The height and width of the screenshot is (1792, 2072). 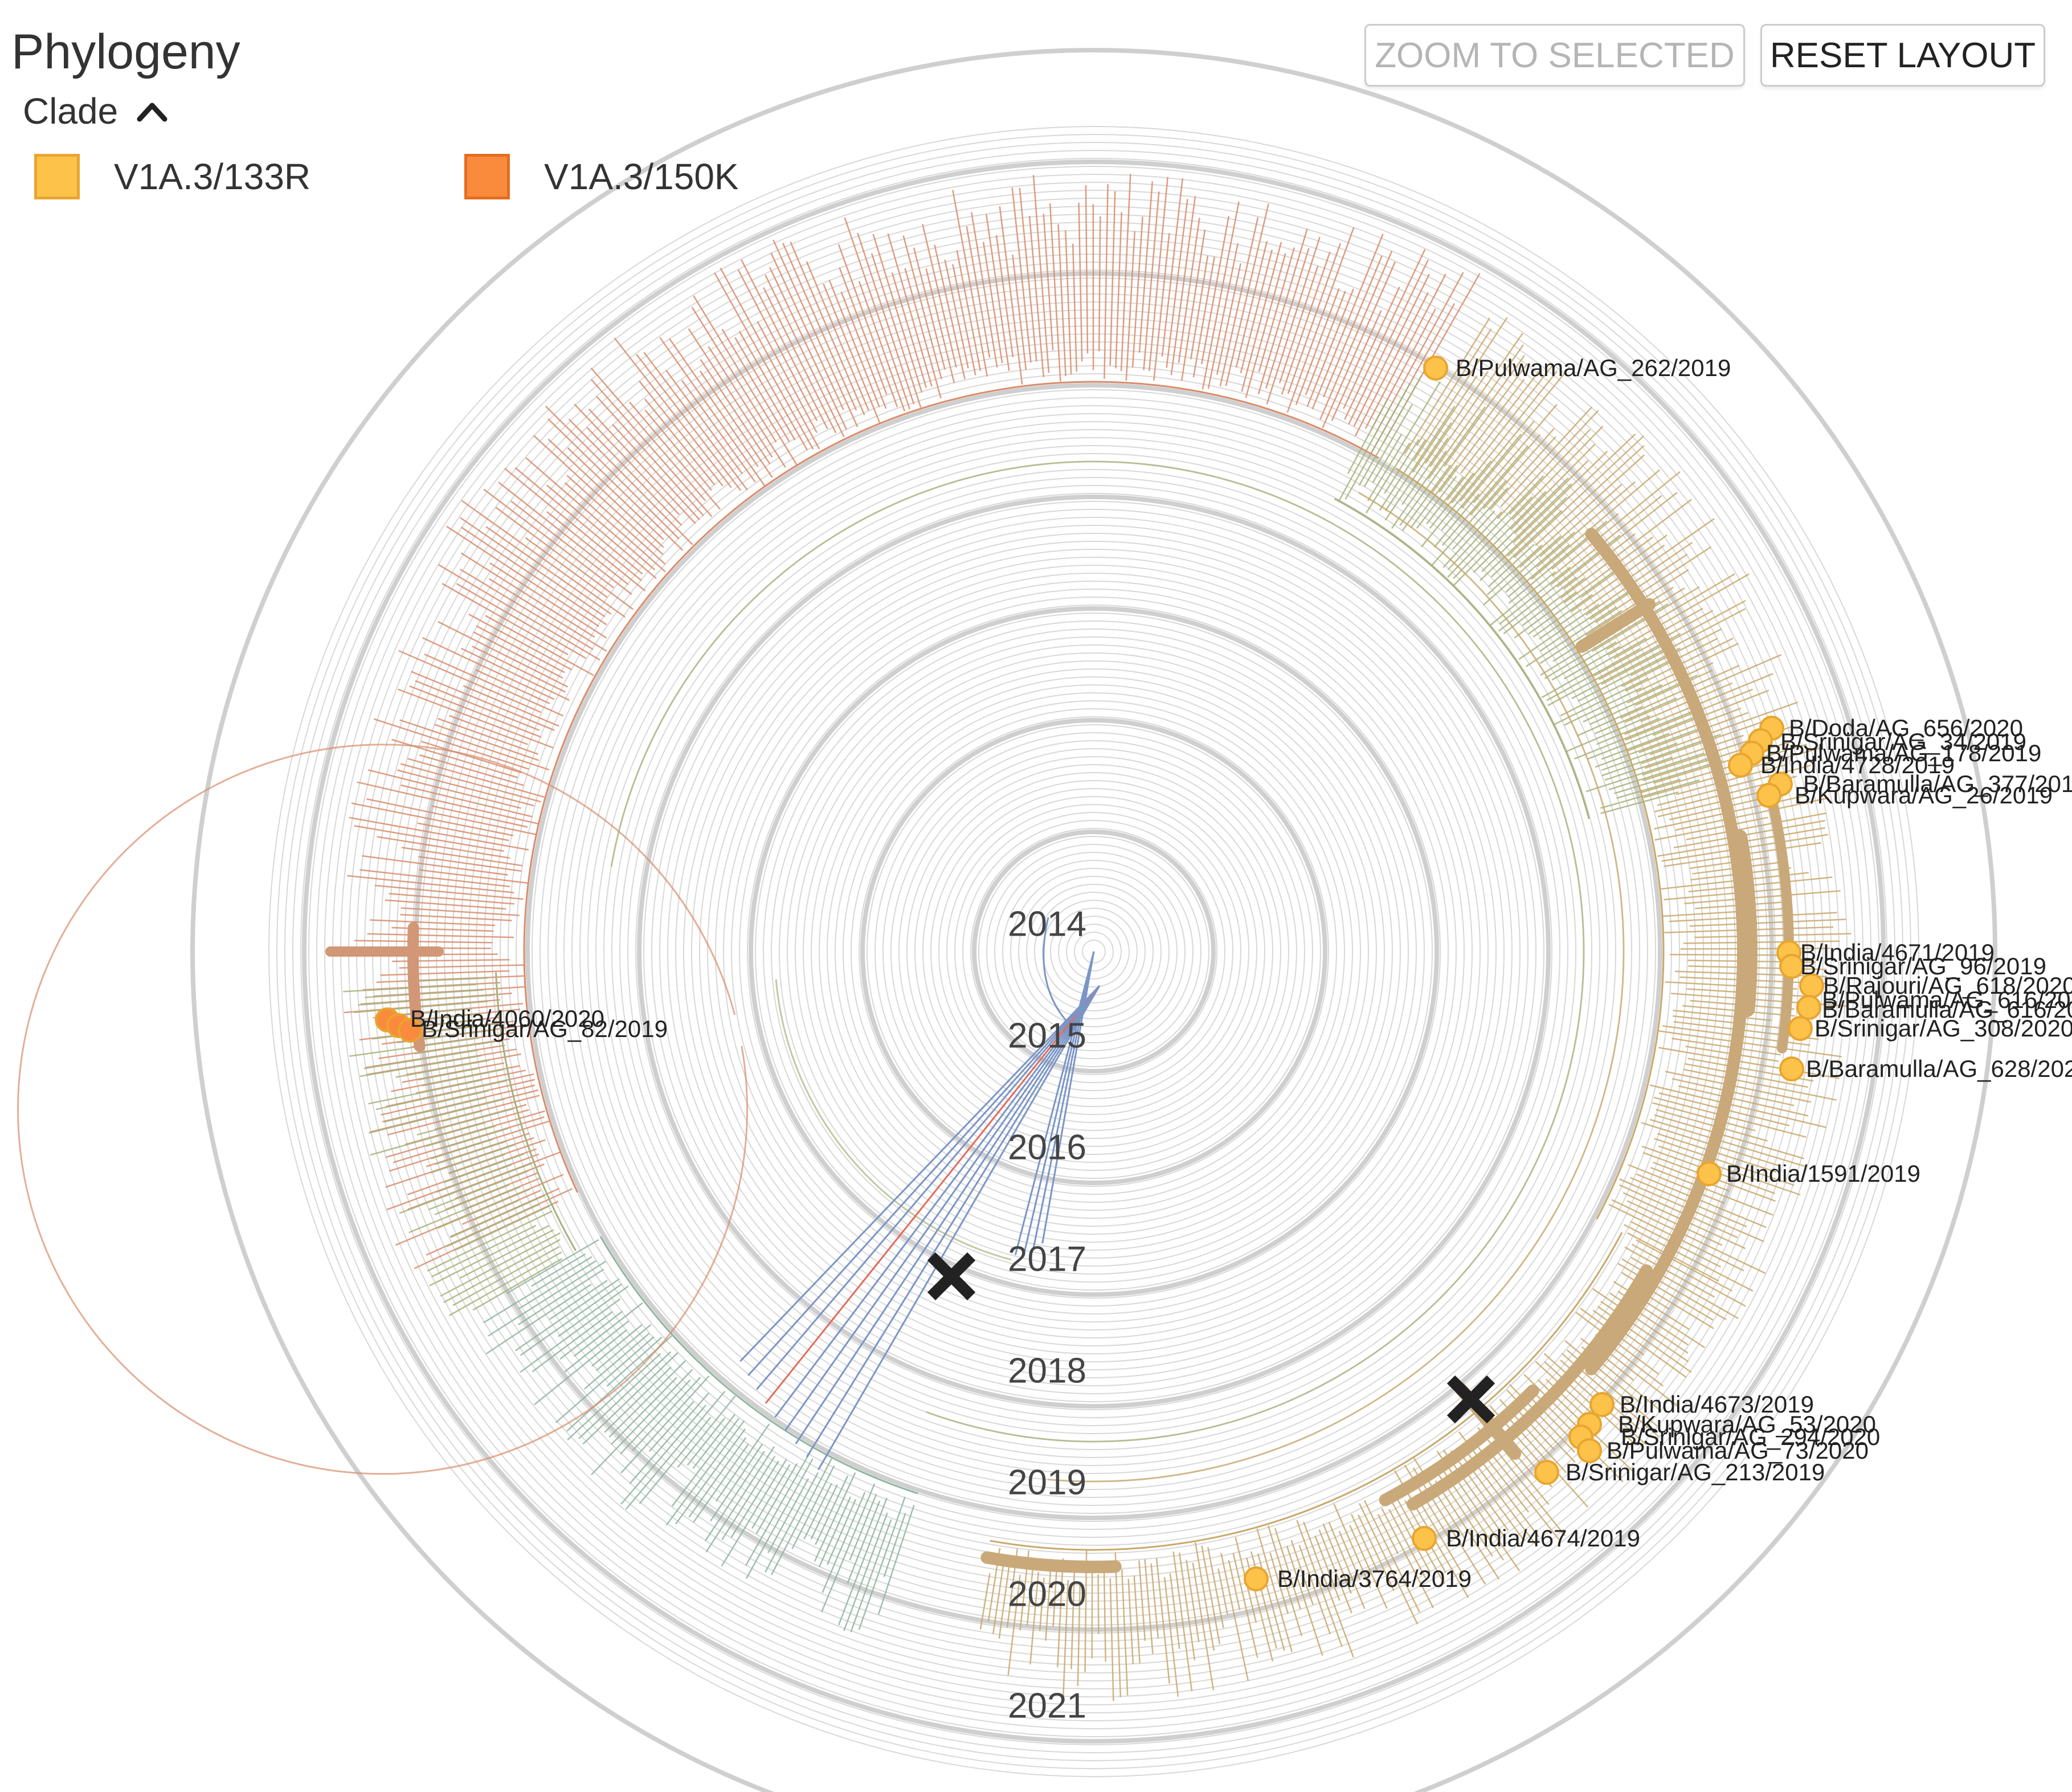 I want to click on tip-label: B/Srinigar/AG_308/2020, so click(x=1943, y=1028).